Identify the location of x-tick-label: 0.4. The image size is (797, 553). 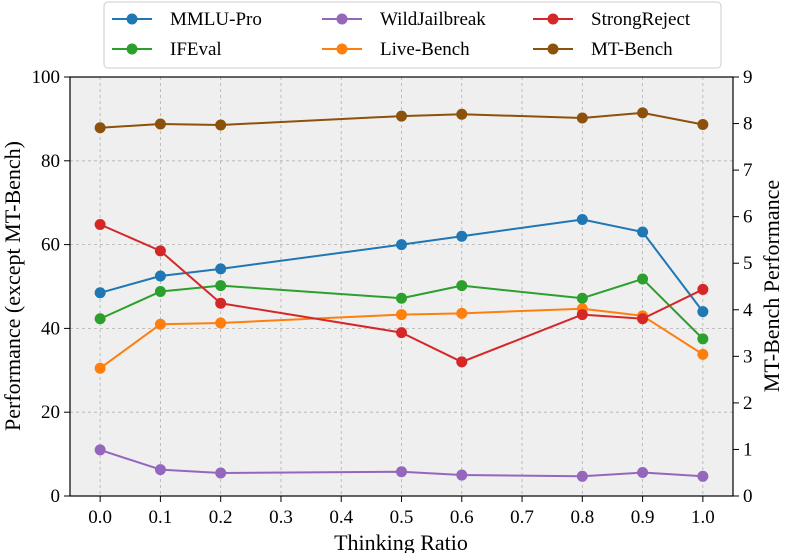
(341, 517).